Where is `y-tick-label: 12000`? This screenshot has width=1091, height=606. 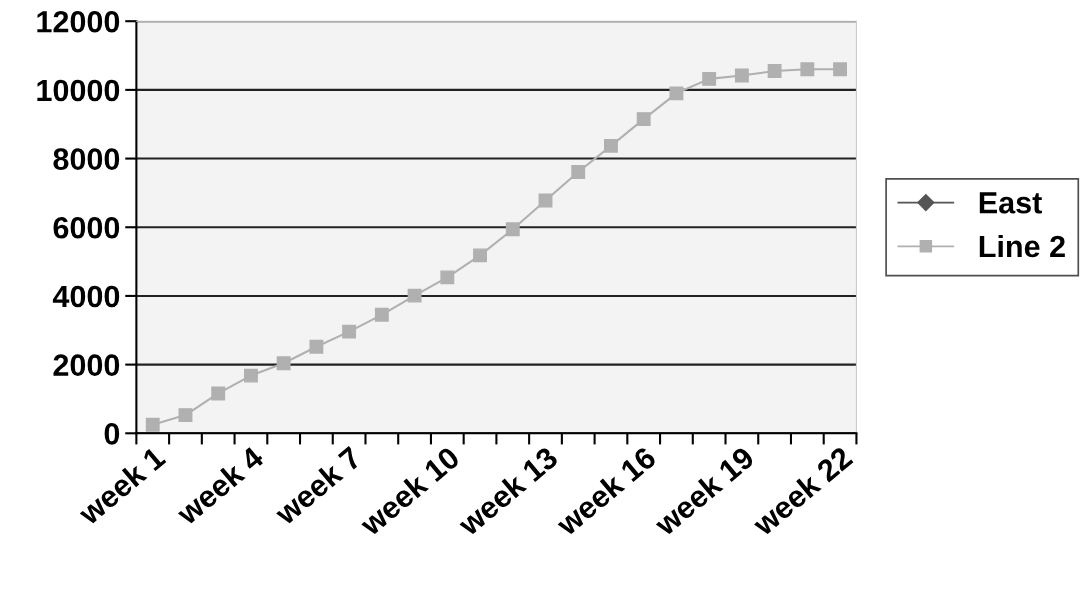 y-tick-label: 12000 is located at coordinates (78, 21).